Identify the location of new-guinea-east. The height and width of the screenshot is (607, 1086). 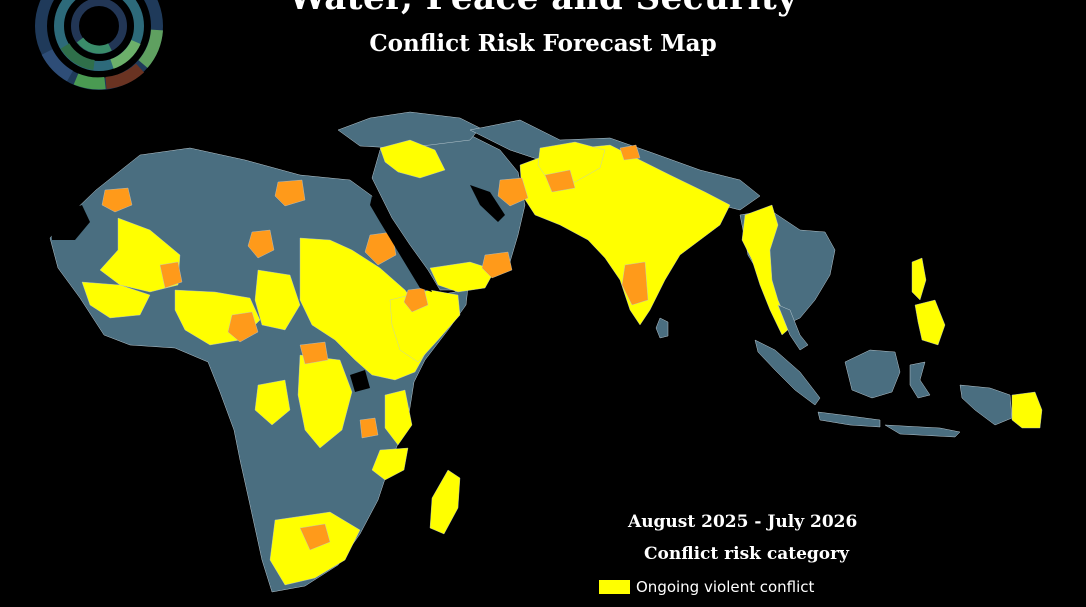
(1027, 410).